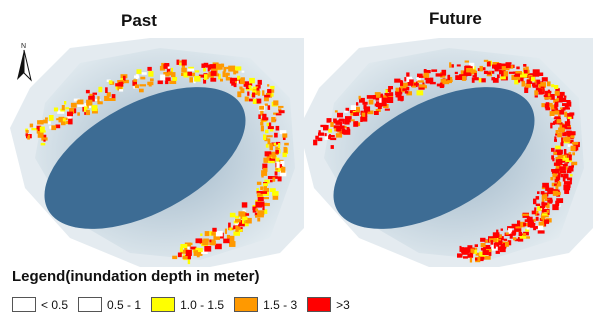  Describe the element at coordinates (328, 304) in the screenshot. I see `legend-item: >3` at that location.